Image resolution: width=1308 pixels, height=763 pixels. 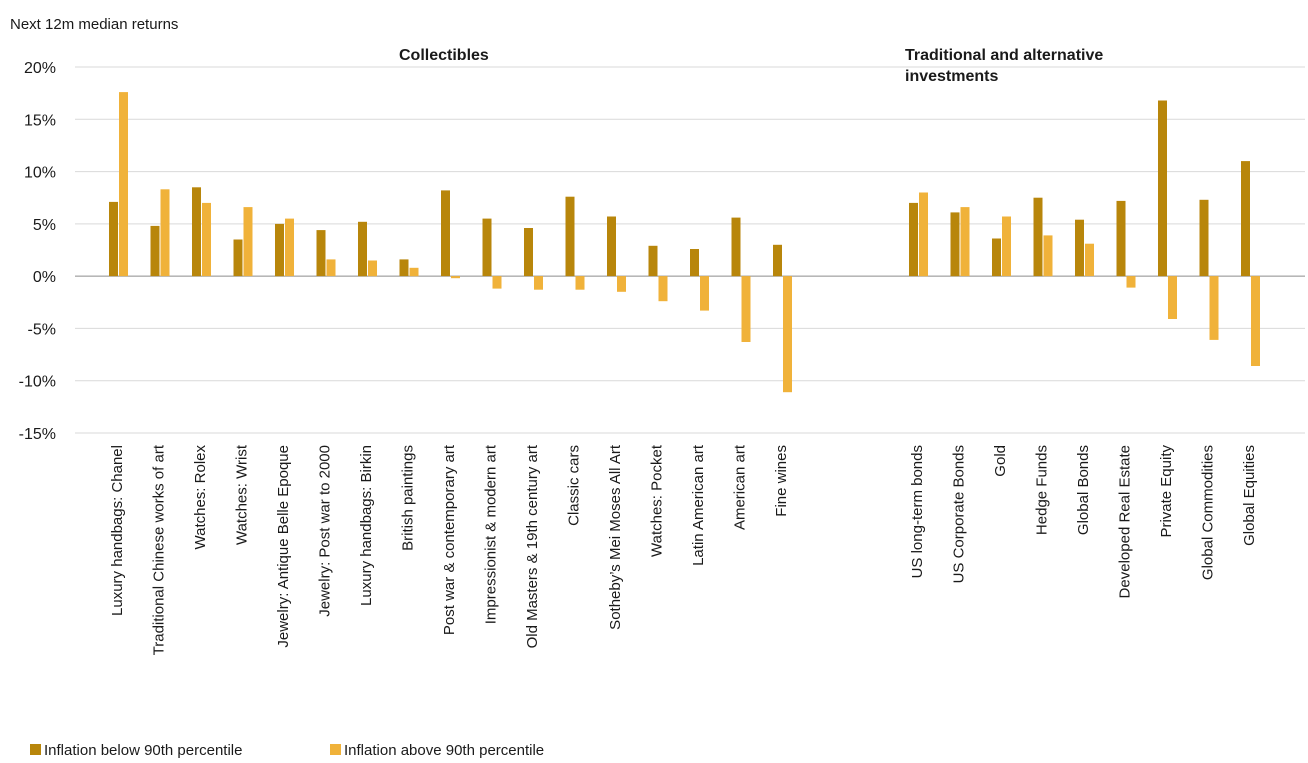 What do you see at coordinates (40, 173) in the screenshot?
I see `y-tick-label: 10%` at bounding box center [40, 173].